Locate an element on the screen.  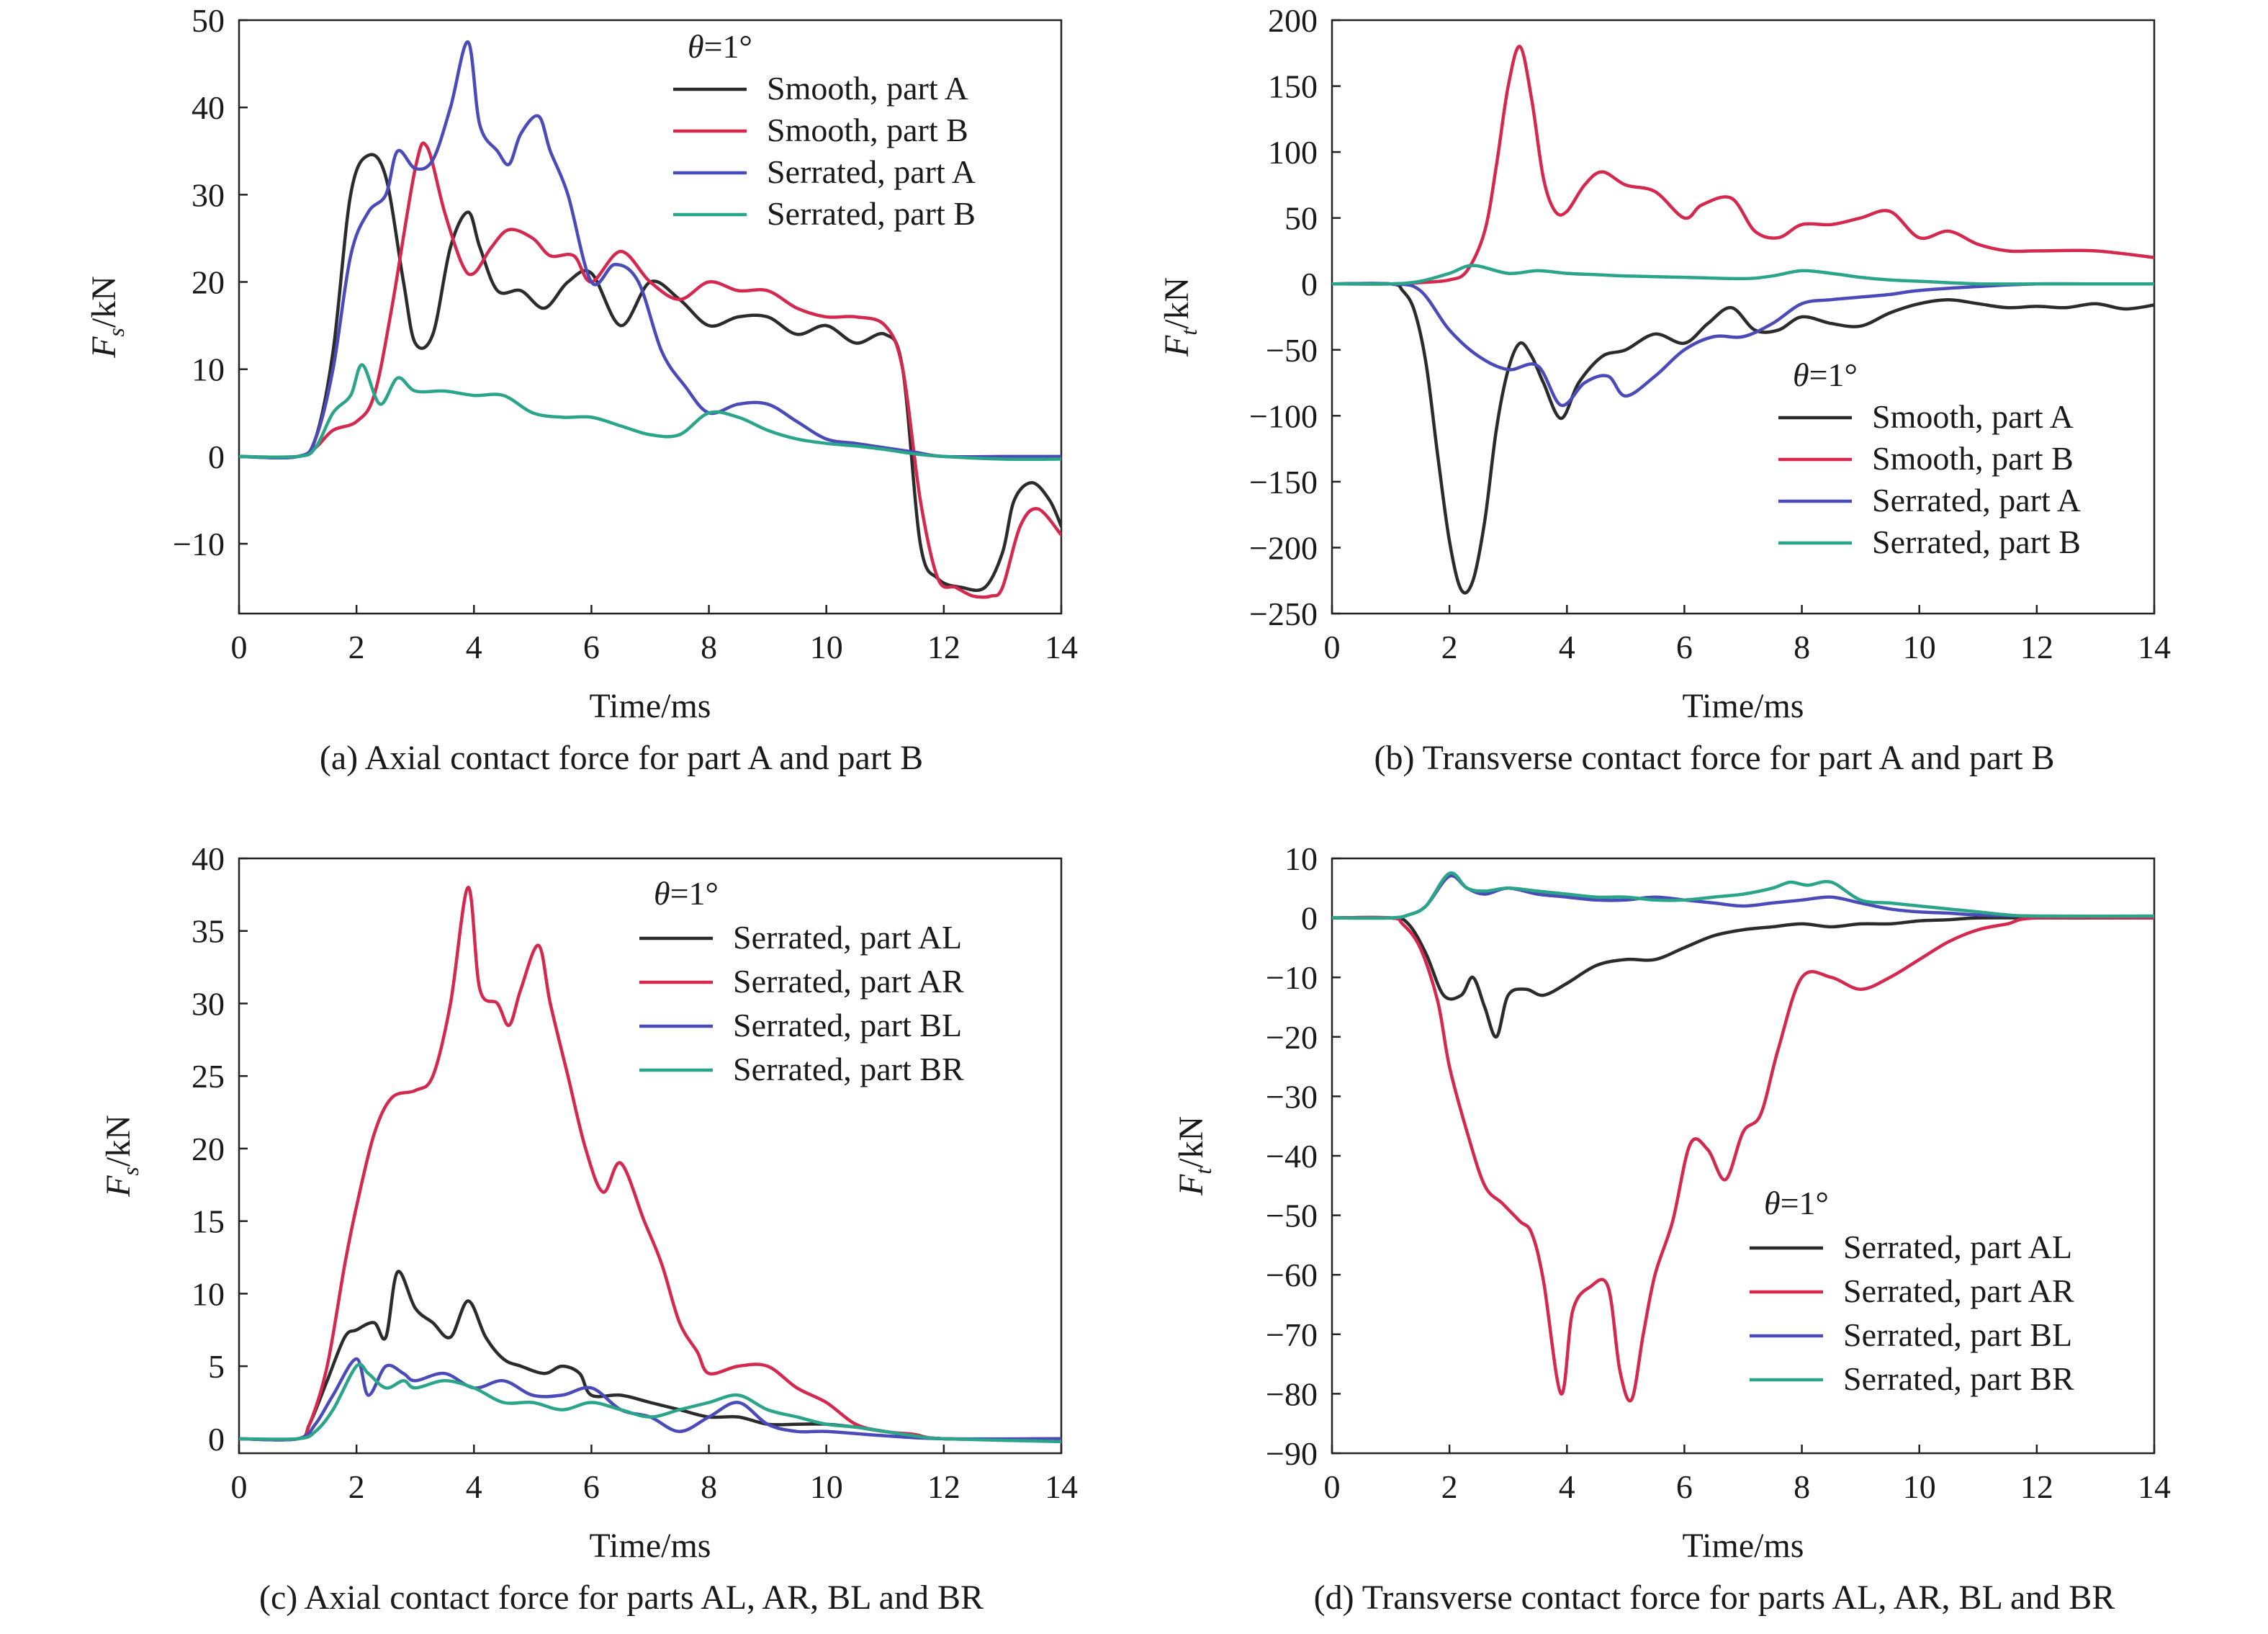
legend-entry: Serrated, part AL is located at coordinates (847, 937).